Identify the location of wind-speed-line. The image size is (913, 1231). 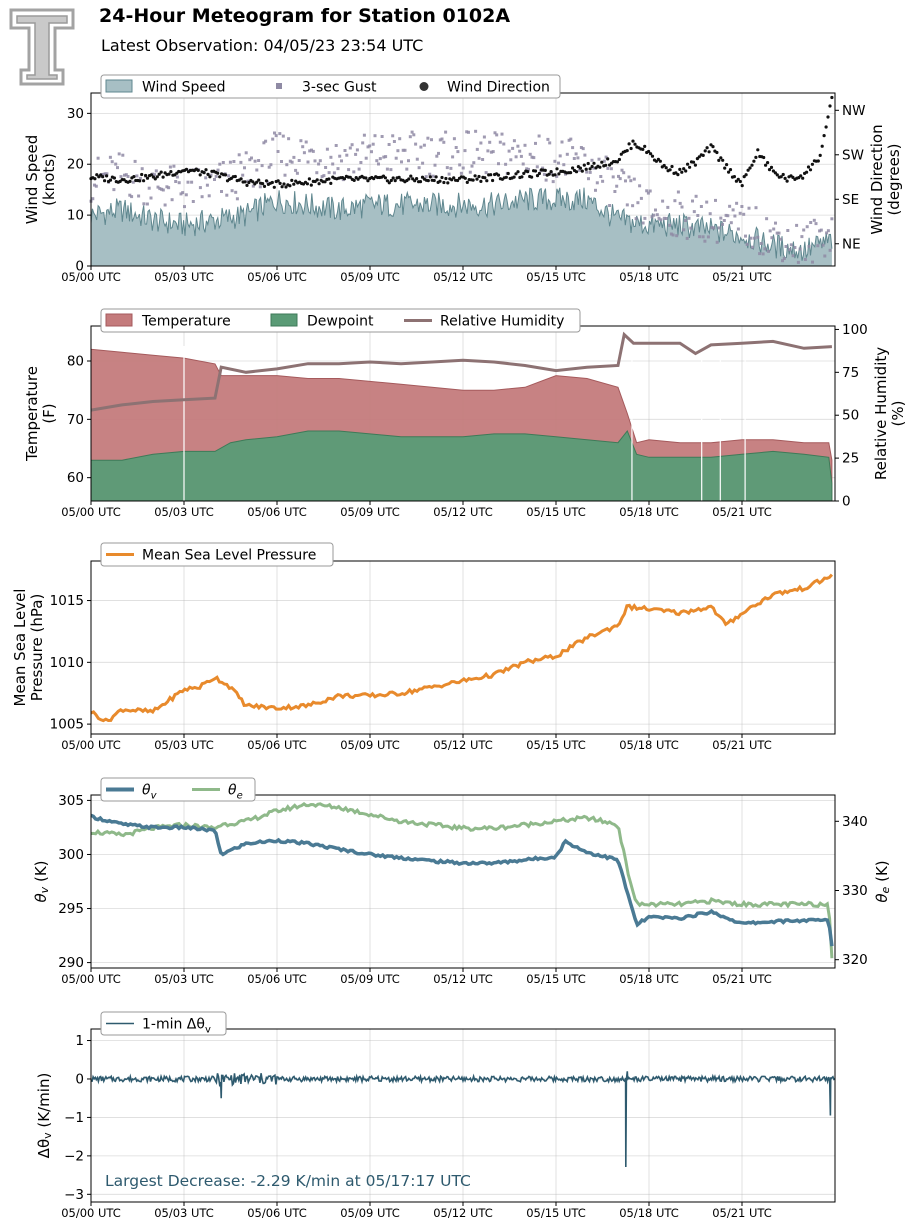
(461, 224).